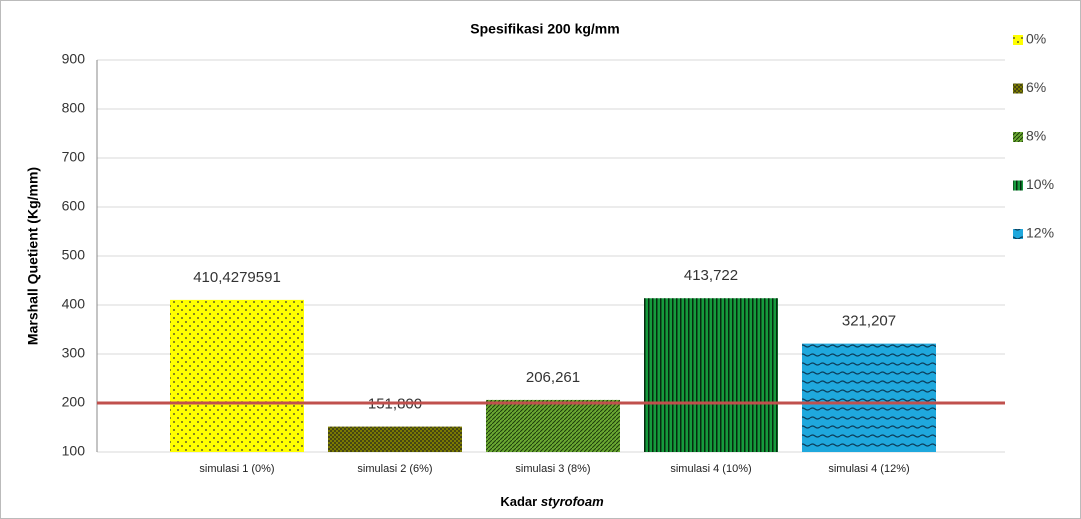  What do you see at coordinates (544, 29) in the screenshot?
I see `chart-title: Spesifikasi 200 kg/mm` at bounding box center [544, 29].